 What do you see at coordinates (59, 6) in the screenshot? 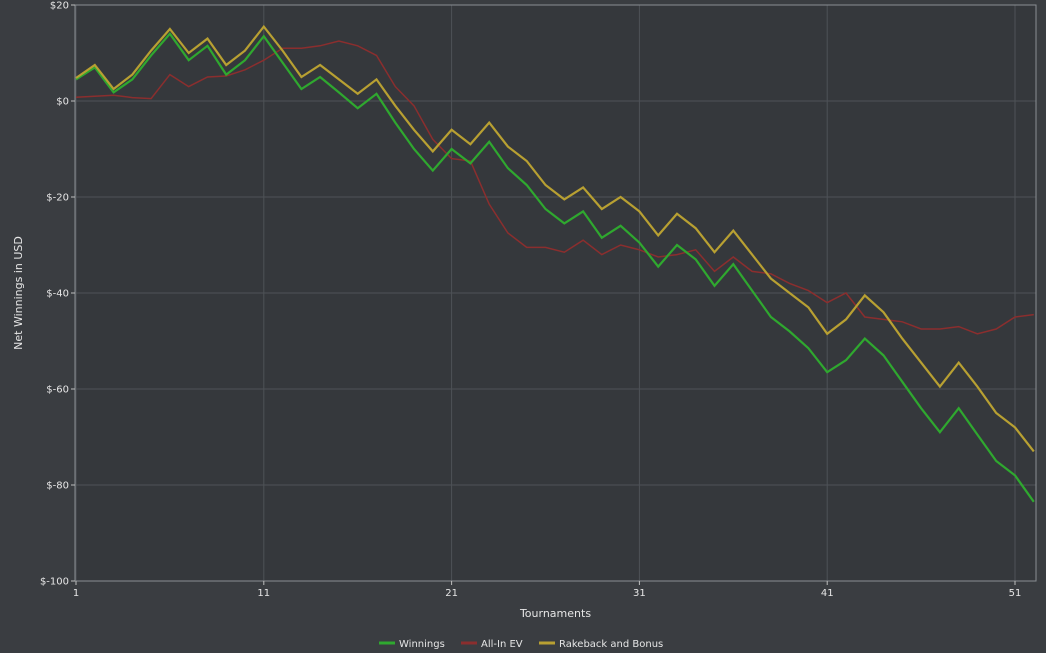
I see `y-tick-label: $20` at bounding box center [59, 6].